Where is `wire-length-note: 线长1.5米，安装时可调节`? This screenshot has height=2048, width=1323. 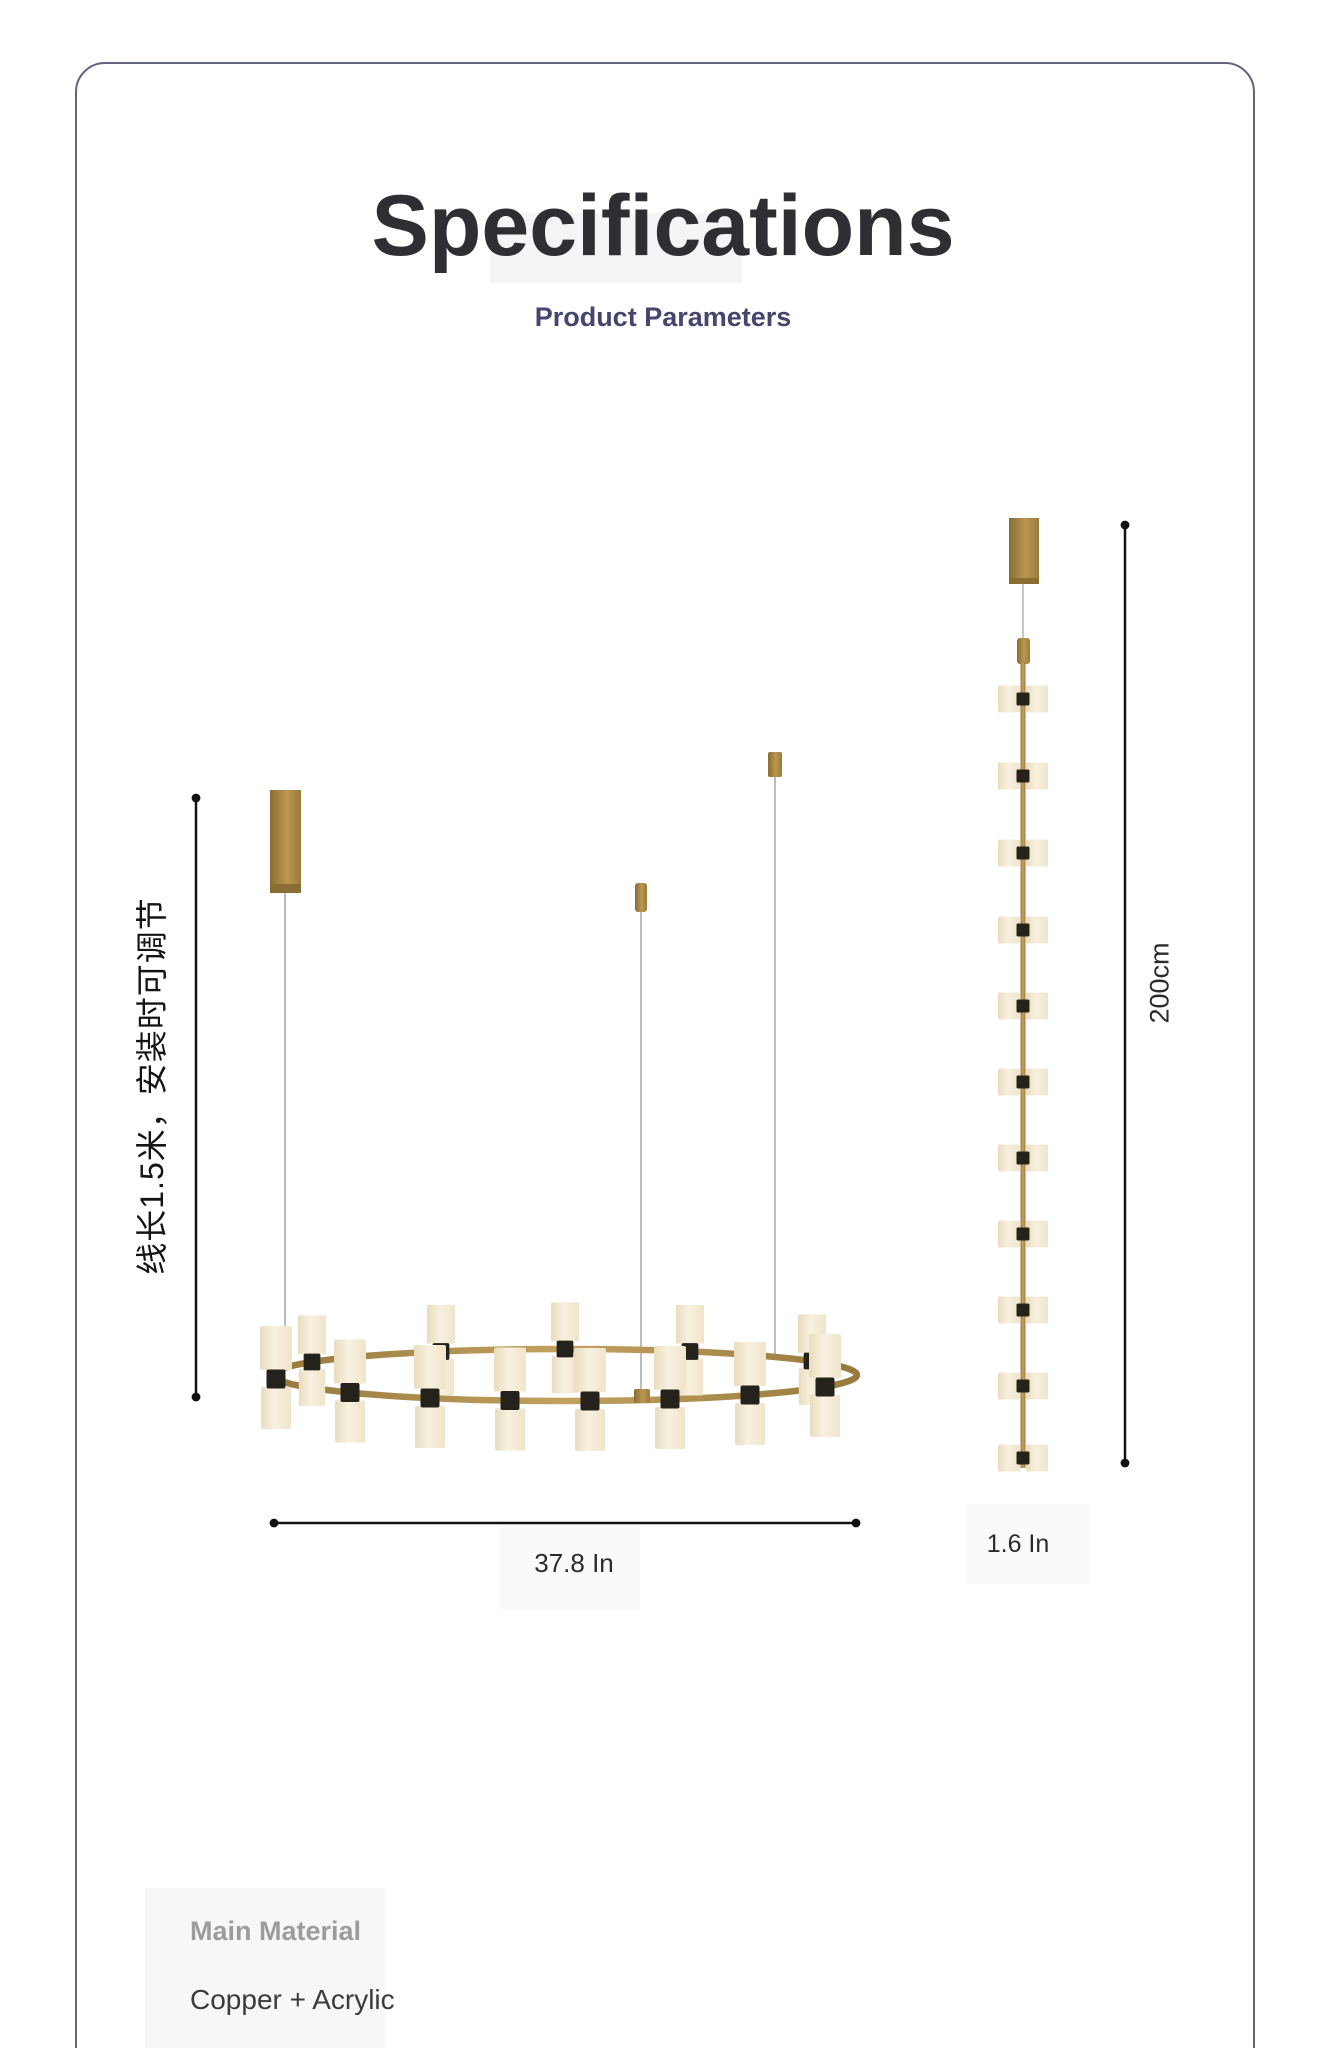 wire-length-note: 线长1.5米，安装时可调节 is located at coordinates (152, 1086).